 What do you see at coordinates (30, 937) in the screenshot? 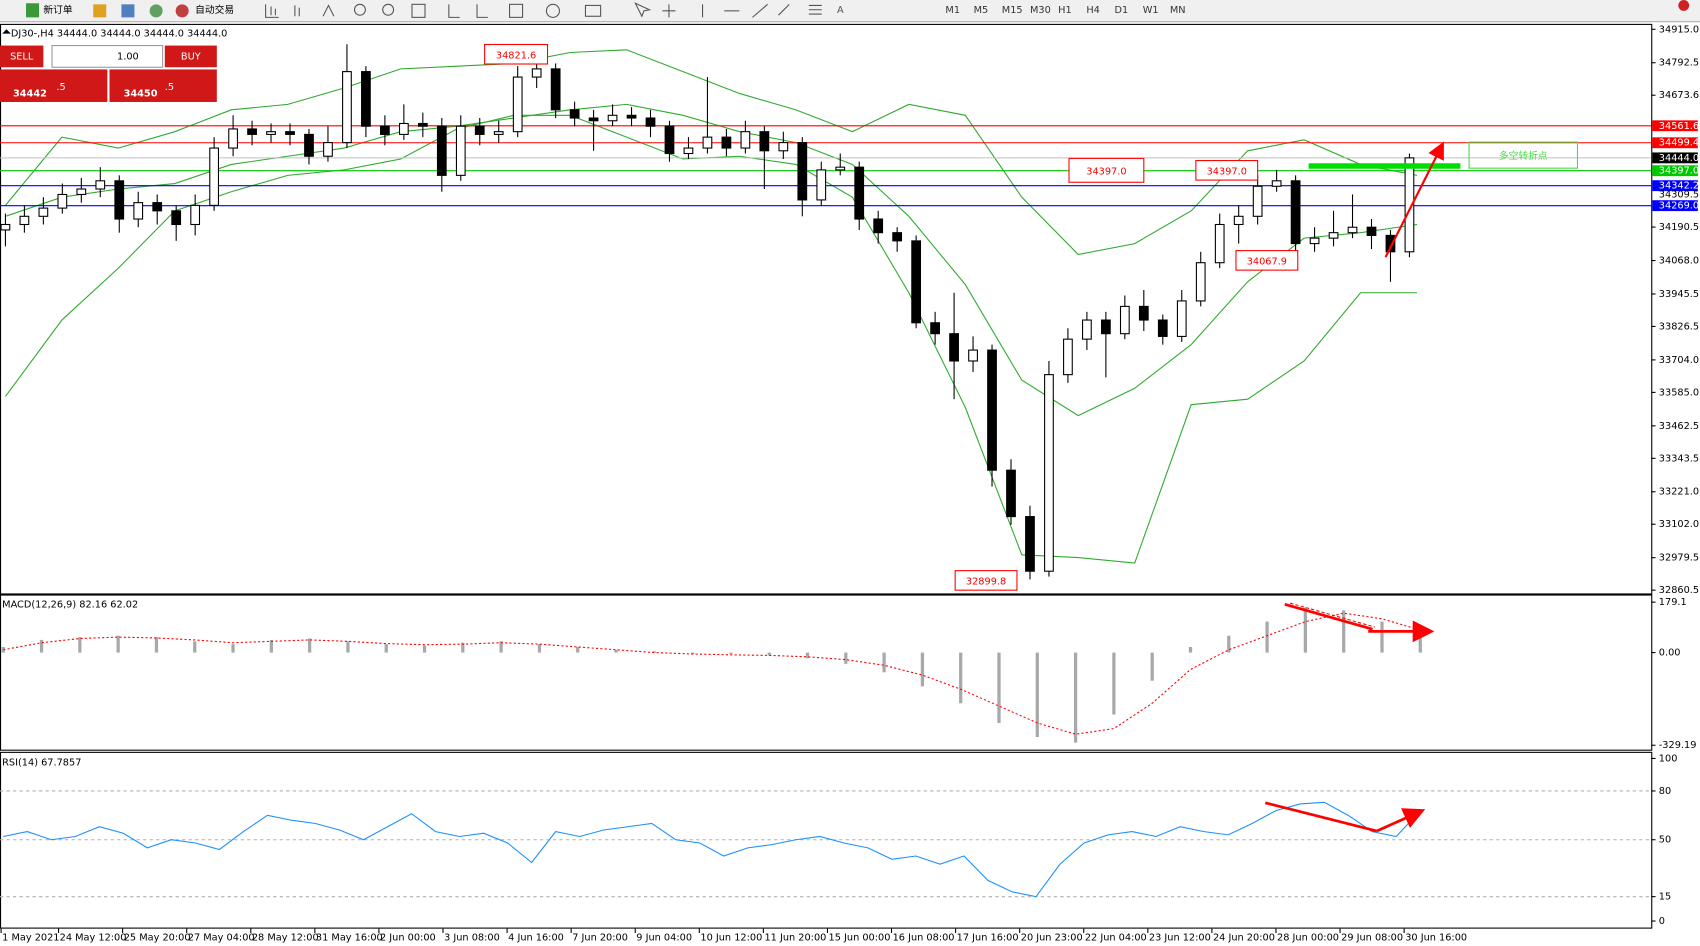
I see `x-tick-label: 1 May 2021` at bounding box center [30, 937].